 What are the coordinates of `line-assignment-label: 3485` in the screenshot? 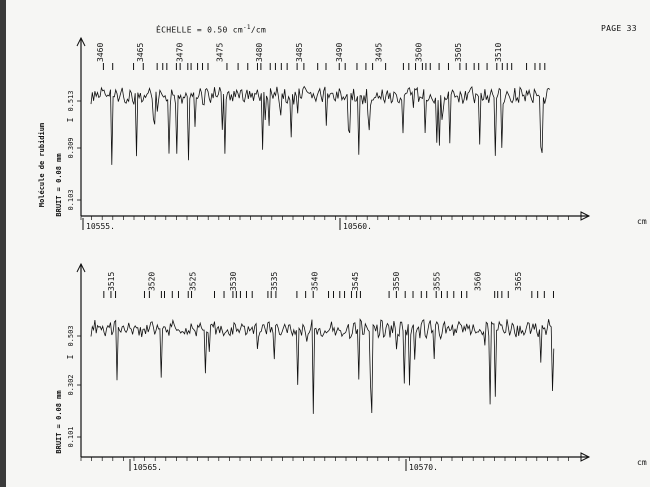 It's located at (299, 52).